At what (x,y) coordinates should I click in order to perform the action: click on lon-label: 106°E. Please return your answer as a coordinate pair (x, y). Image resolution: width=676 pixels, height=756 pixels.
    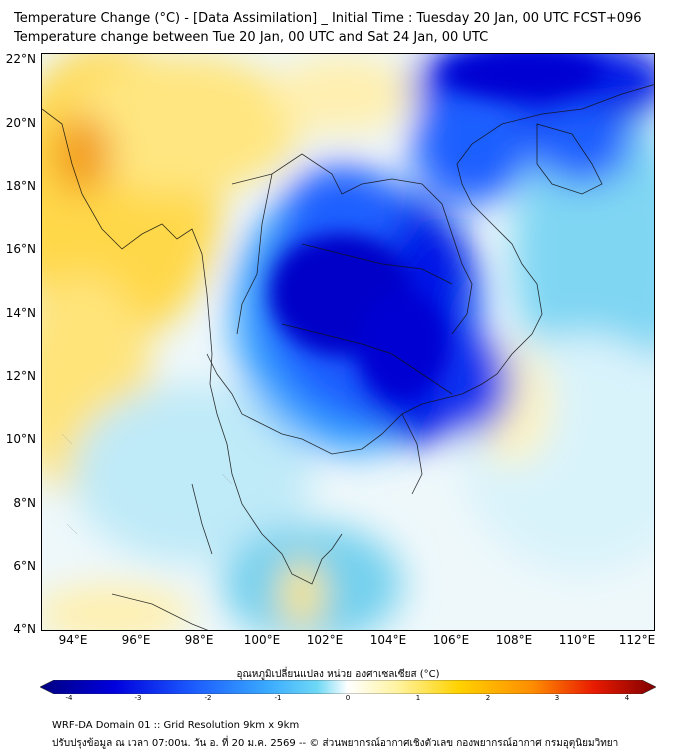
    Looking at the image, I should click on (451, 640).